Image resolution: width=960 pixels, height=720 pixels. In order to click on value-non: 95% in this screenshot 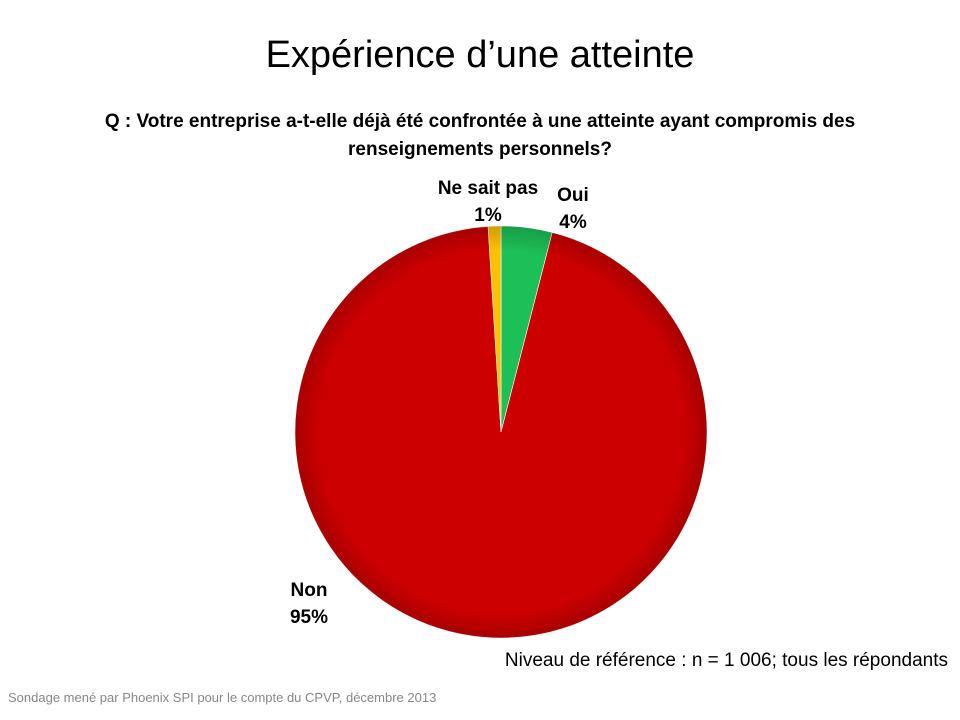, I will do `click(309, 617)`.